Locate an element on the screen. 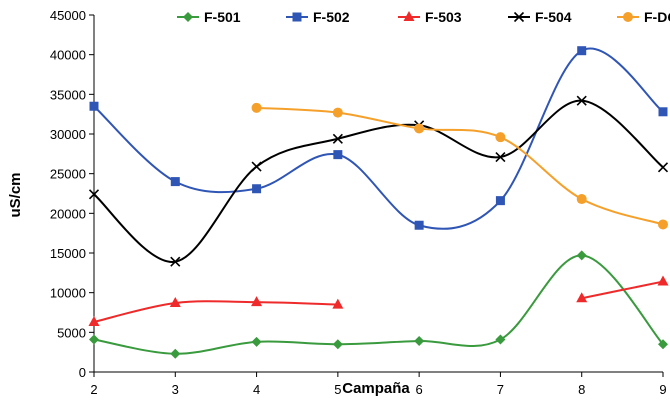  legend-label-F-501: F-501 is located at coordinates (222, 17).